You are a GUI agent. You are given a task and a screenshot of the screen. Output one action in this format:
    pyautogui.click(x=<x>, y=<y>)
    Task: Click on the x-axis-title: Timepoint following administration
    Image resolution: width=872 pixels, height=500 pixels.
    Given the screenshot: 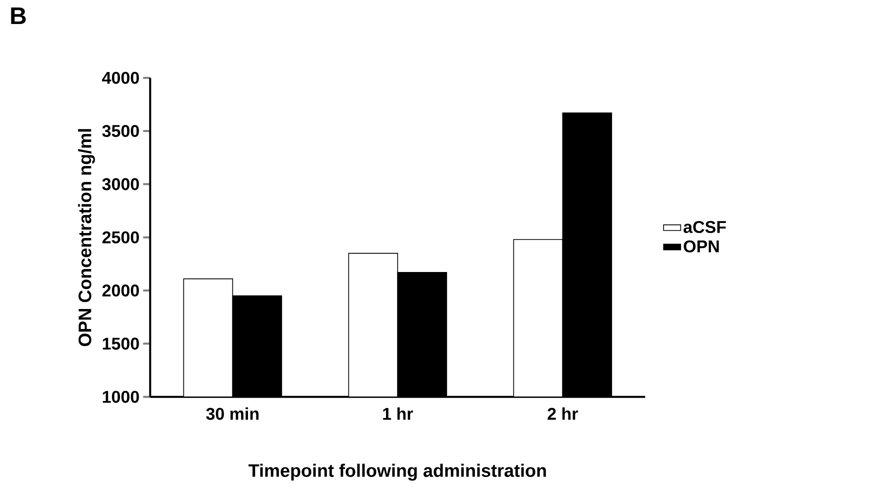 What is the action you would take?
    pyautogui.click(x=397, y=472)
    